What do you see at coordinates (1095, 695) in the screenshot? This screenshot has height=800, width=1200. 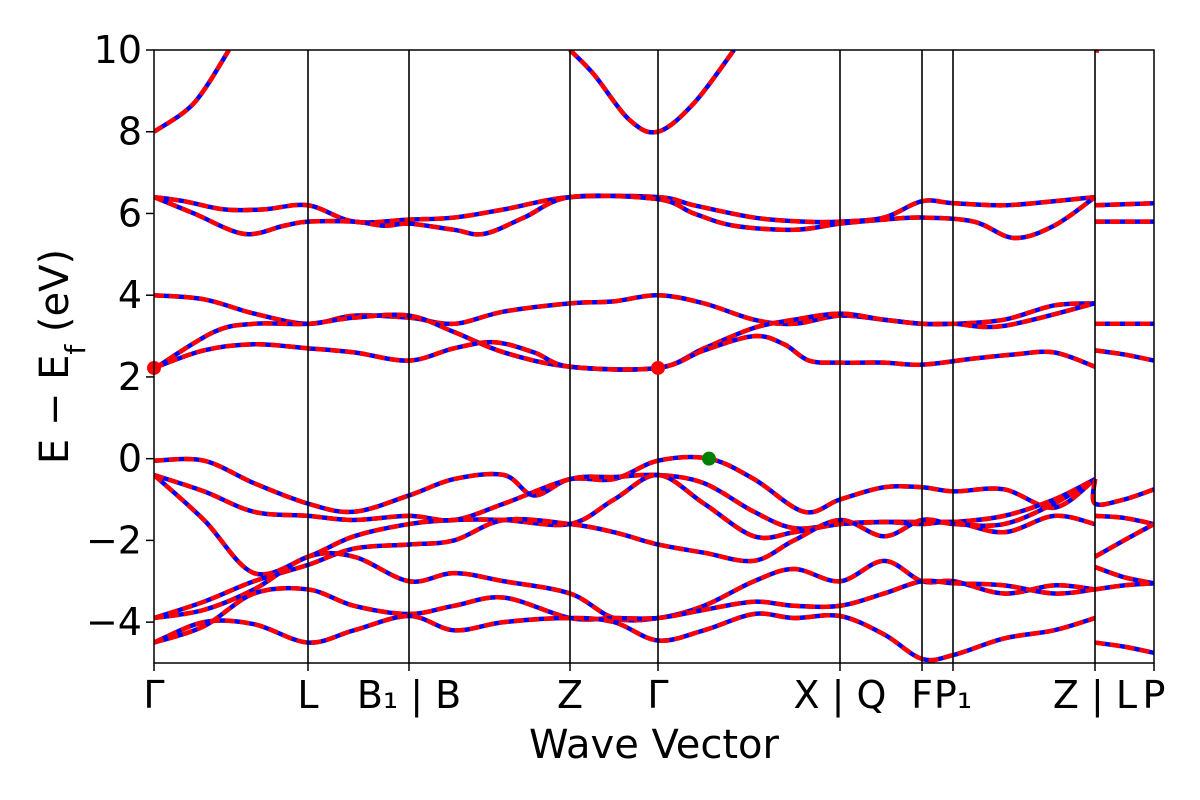 I see `x-tick-label-8: Z | L` at bounding box center [1095, 695].